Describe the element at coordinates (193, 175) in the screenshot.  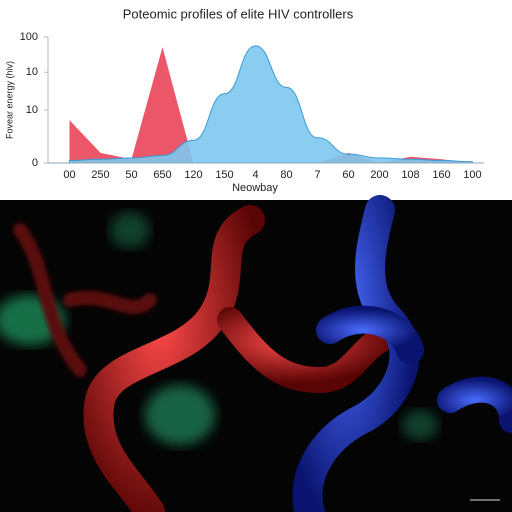
I see `x-tick-label: 120` at that location.